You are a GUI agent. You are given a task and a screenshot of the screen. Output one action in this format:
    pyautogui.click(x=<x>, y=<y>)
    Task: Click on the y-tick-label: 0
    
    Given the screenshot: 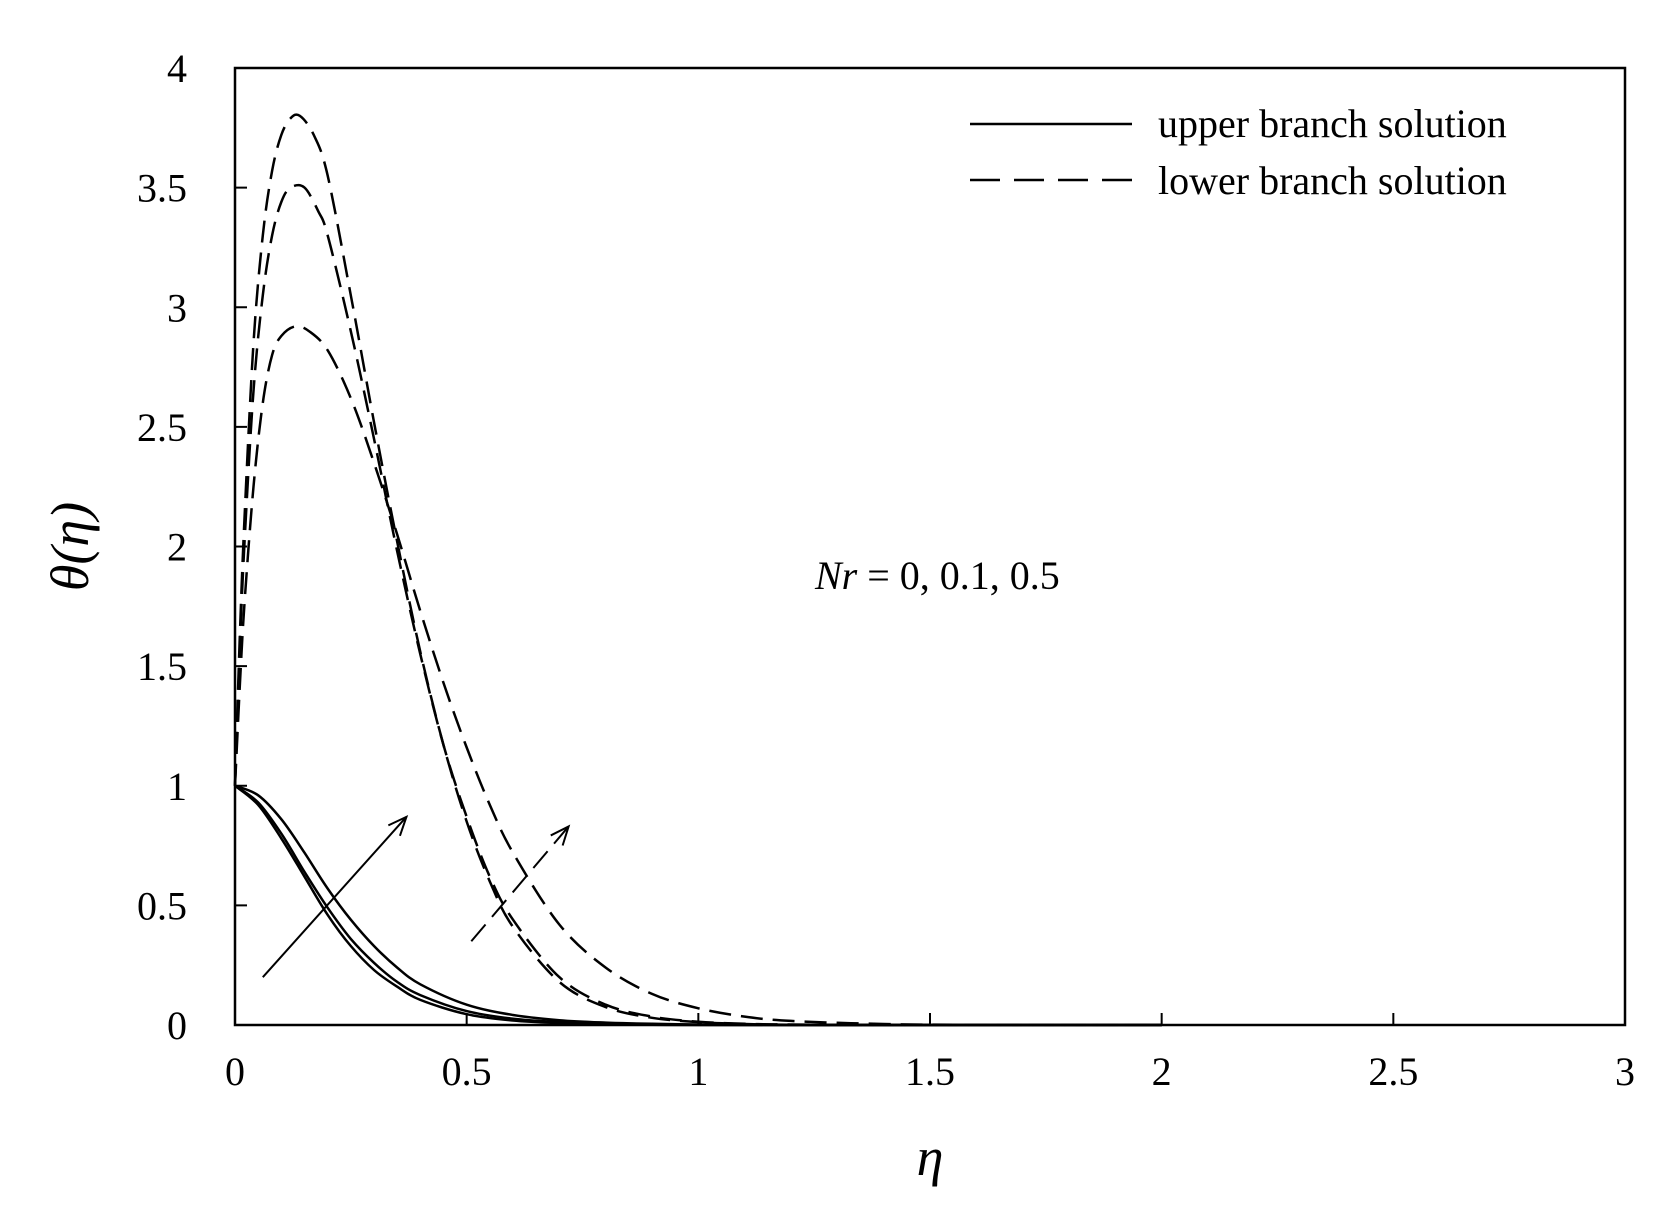 What is the action you would take?
    pyautogui.click(x=177, y=1025)
    